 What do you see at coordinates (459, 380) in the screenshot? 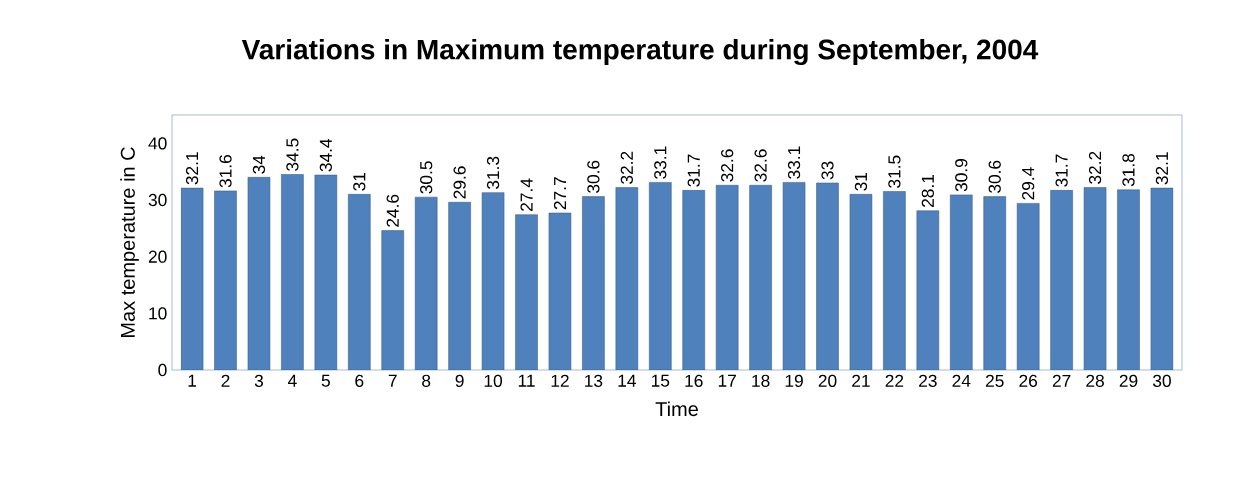
I see `x-tick-label: 9` at bounding box center [459, 380].